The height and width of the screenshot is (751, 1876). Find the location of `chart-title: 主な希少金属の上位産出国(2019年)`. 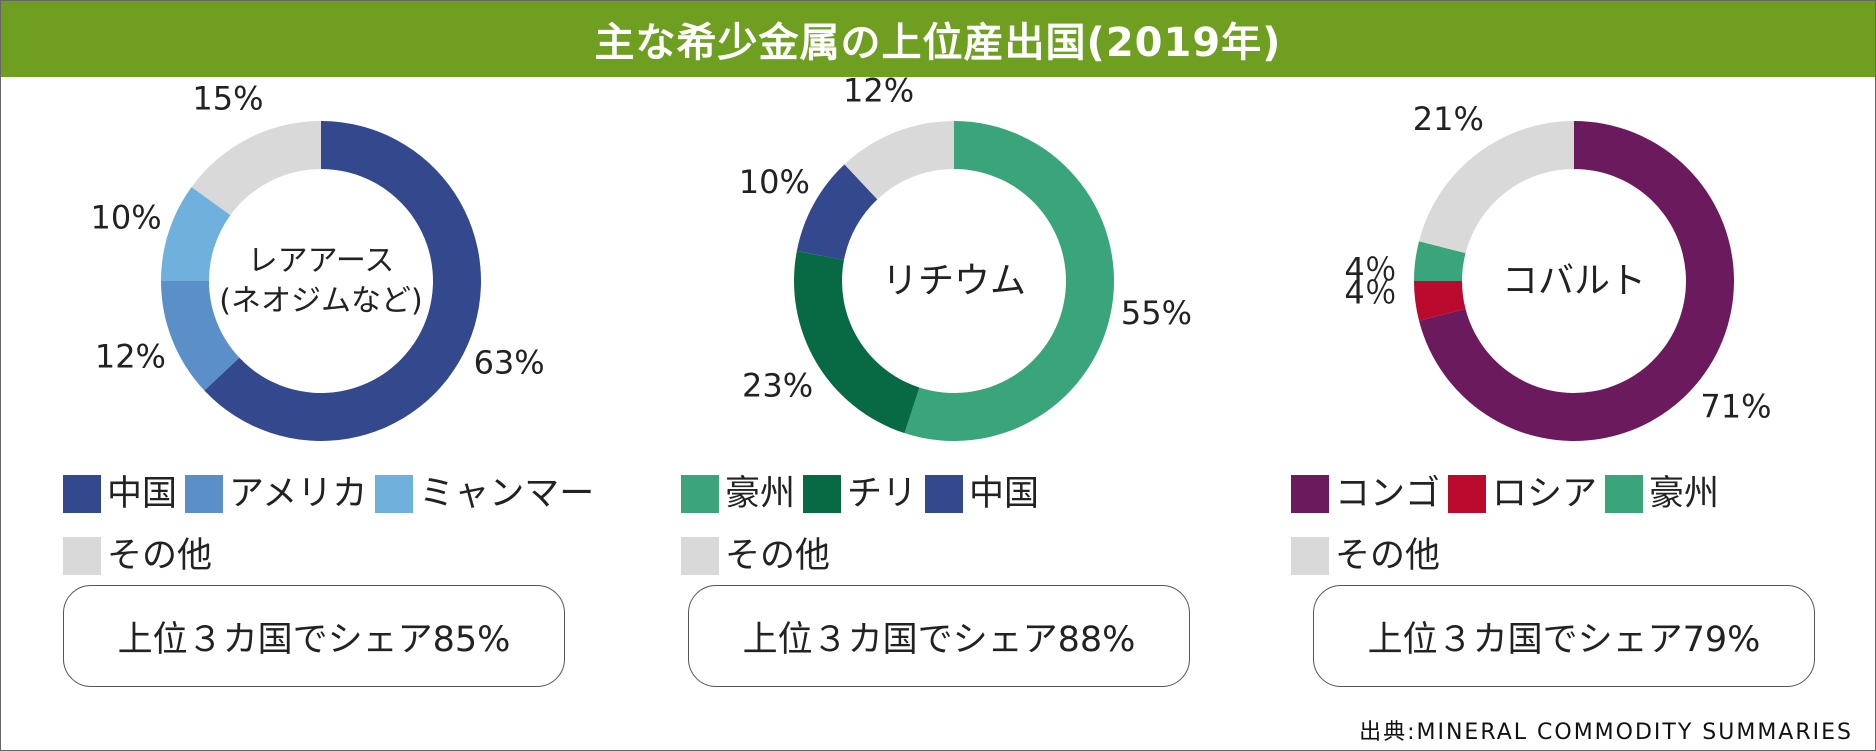

chart-title: 主な希少金属の上位産出国(2019年) is located at coordinates (938, 43).